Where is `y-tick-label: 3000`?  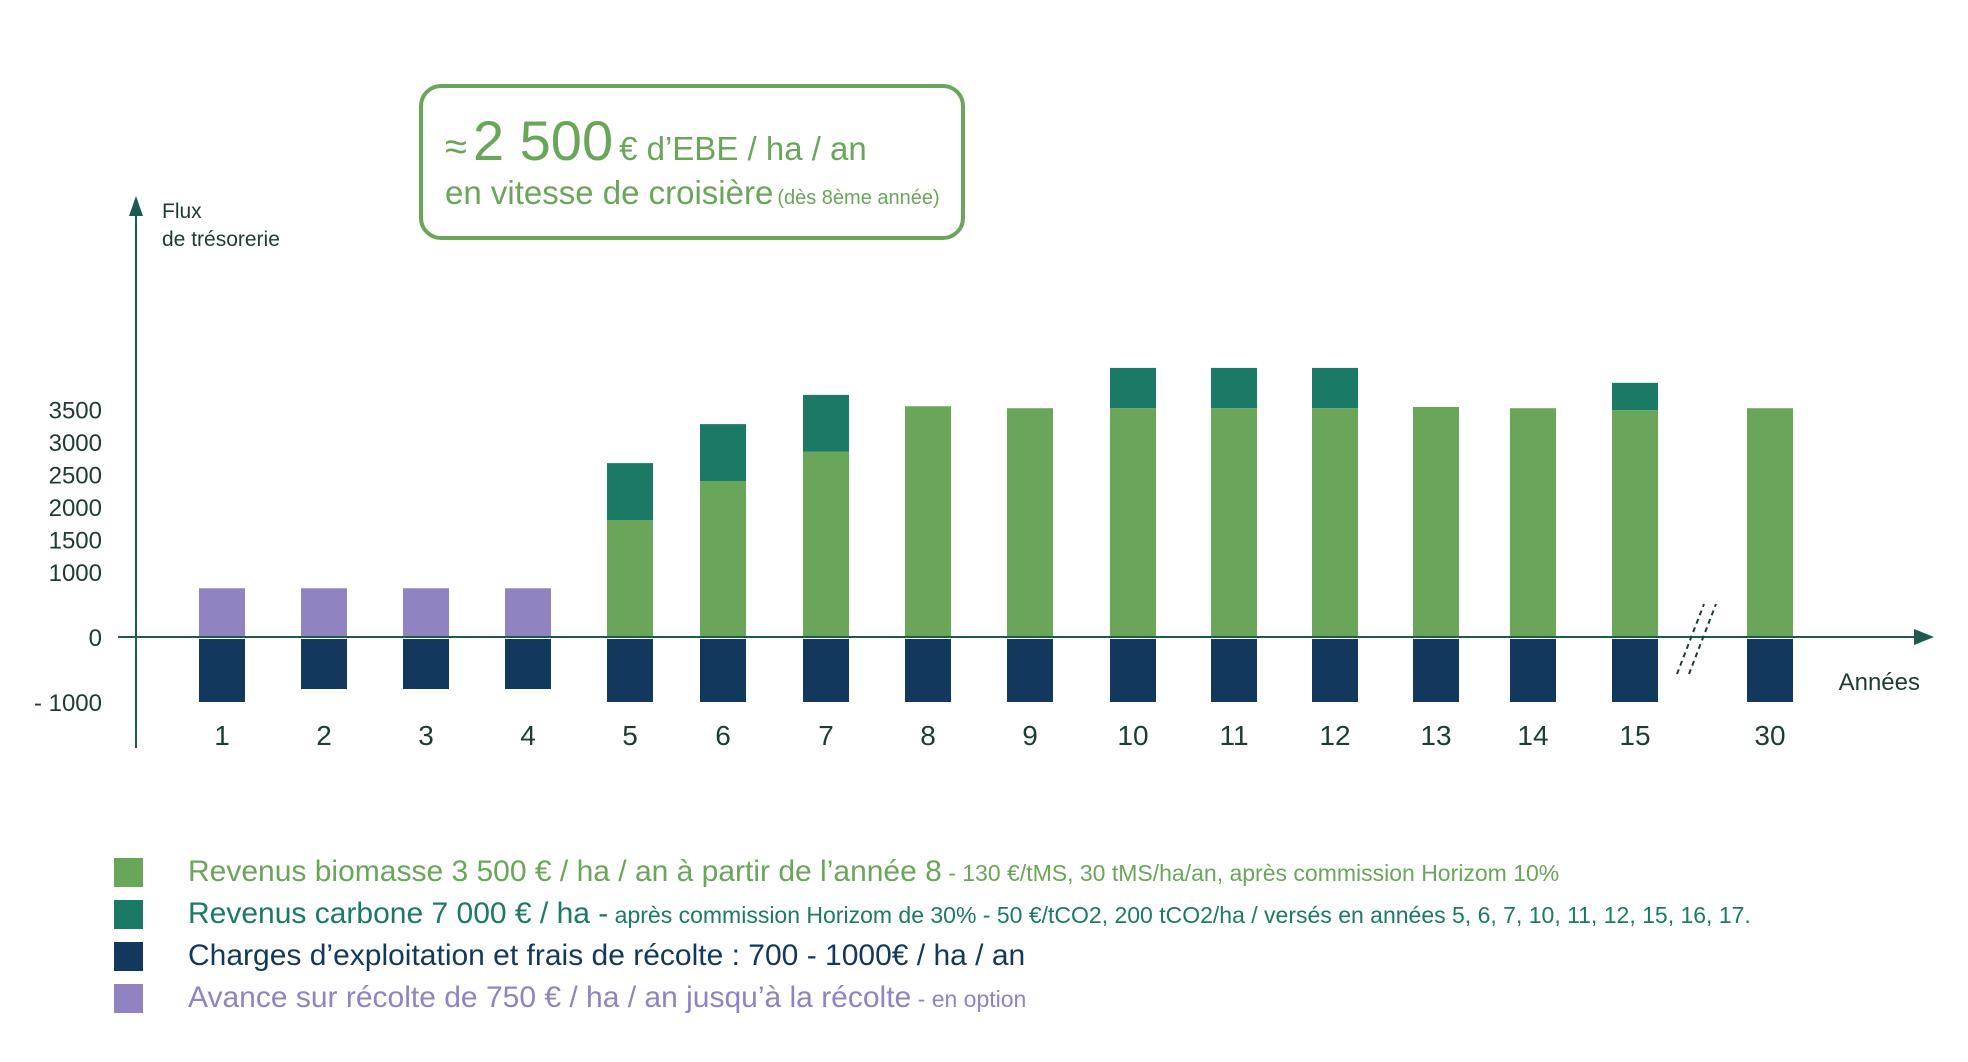 y-tick-label: 3000 is located at coordinates (75, 443).